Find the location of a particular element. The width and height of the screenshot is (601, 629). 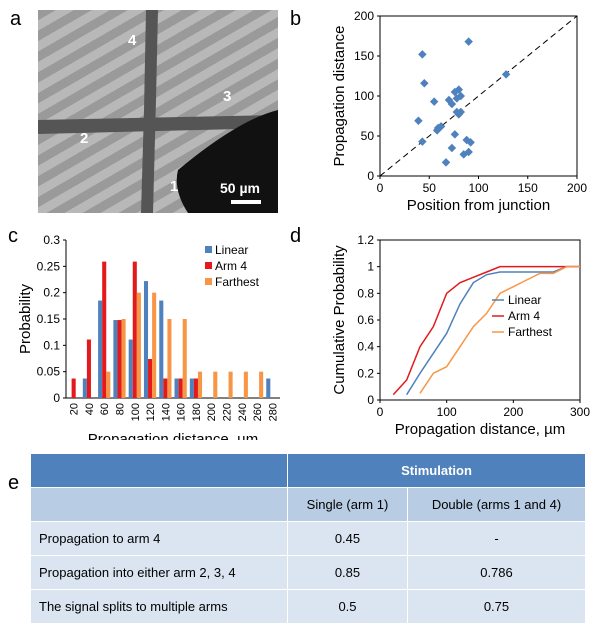

panel-label: e is located at coordinates (14, 483).